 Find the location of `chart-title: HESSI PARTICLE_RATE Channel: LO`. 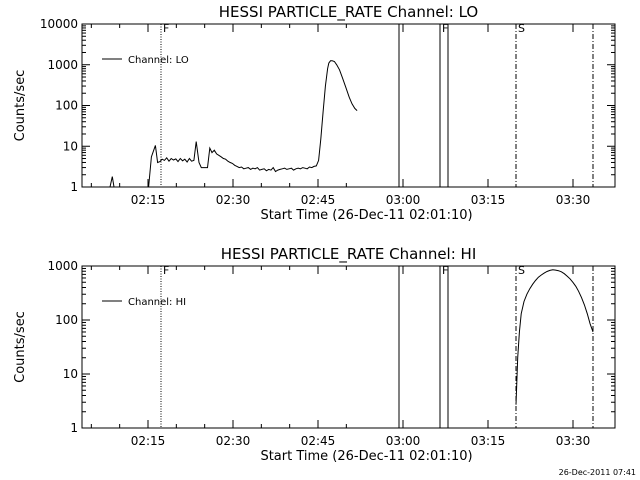

chart-title: HESSI PARTICLE_RATE Channel: LO is located at coordinates (348, 12).